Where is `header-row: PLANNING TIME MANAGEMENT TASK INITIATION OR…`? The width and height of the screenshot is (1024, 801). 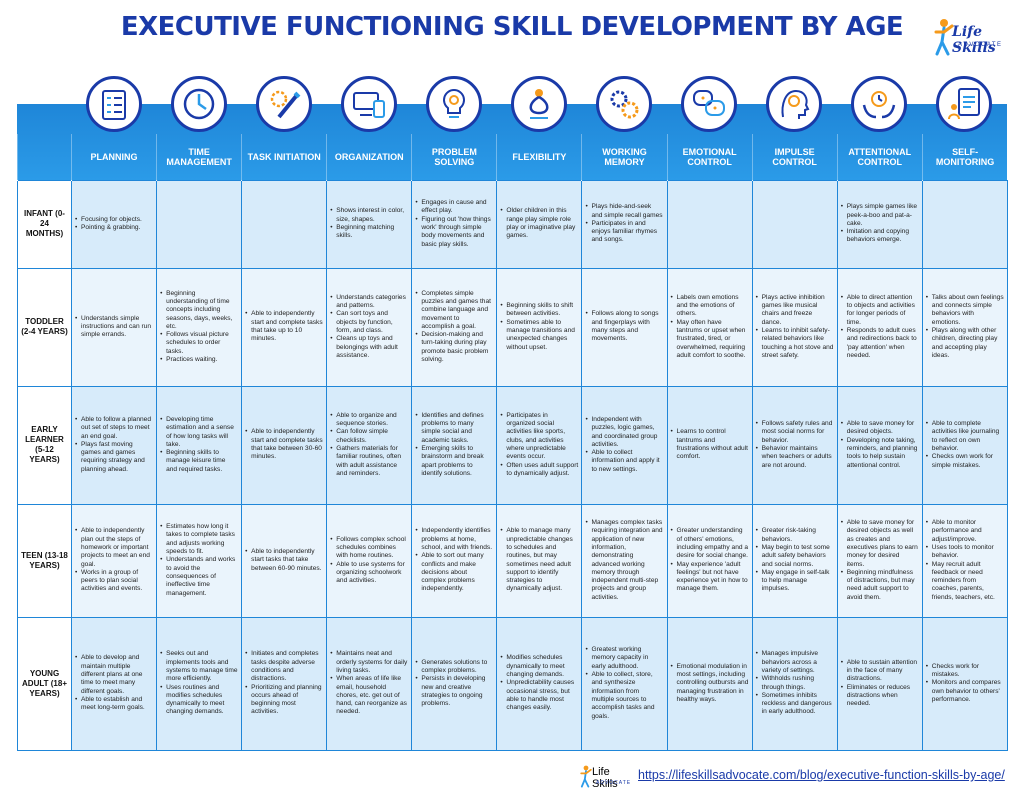 header-row: PLANNING TIME MANAGEMENT TASK INITIATION OR… is located at coordinates (512, 157).